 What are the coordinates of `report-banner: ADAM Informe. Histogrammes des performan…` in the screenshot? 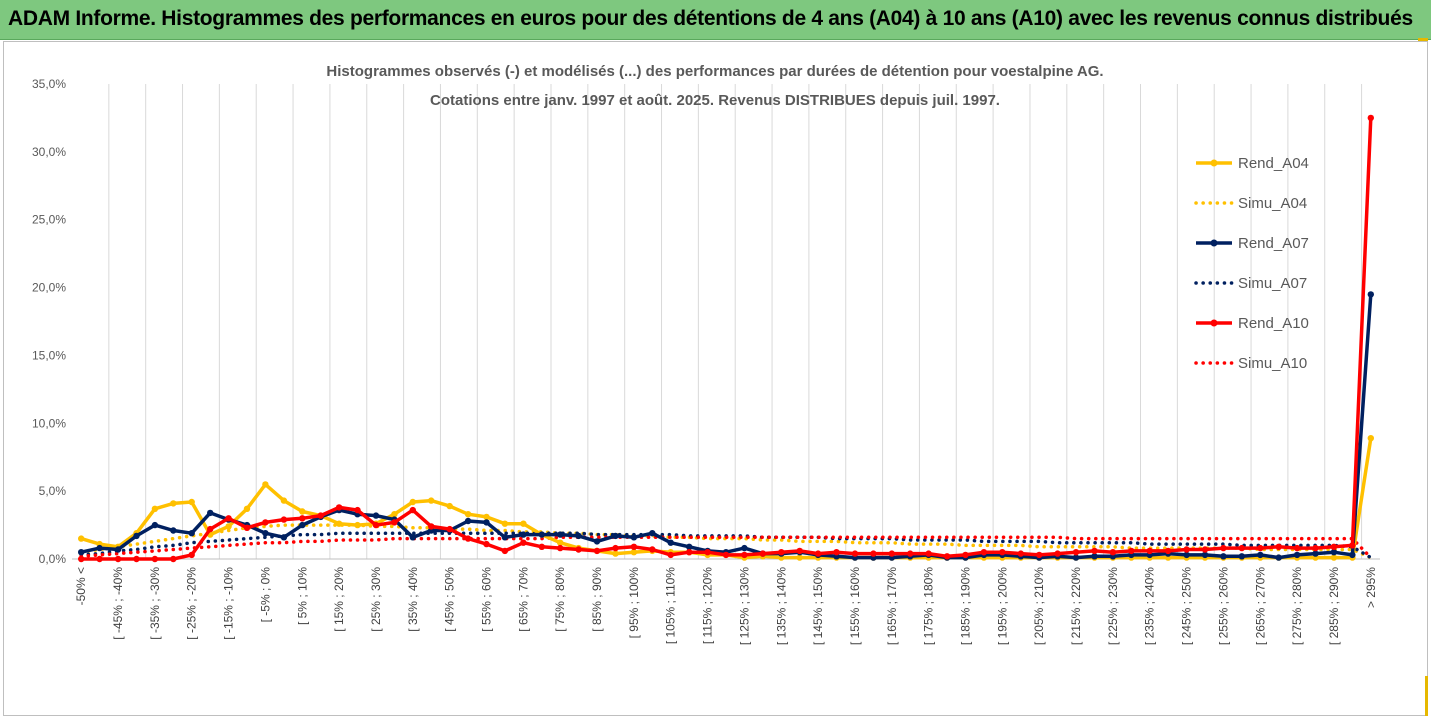 It's located at (715, 20).